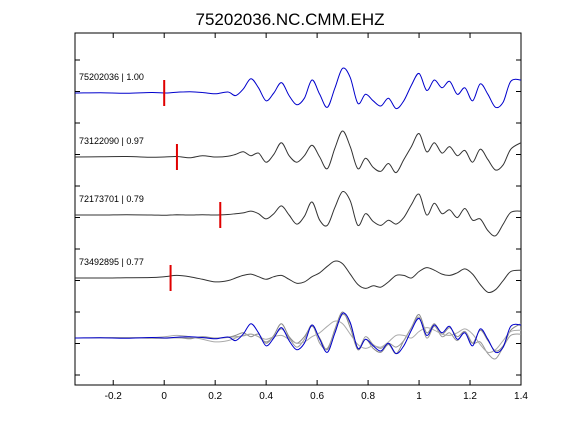  I want to click on trace-label: 73122090 | 0.97, so click(111, 141).